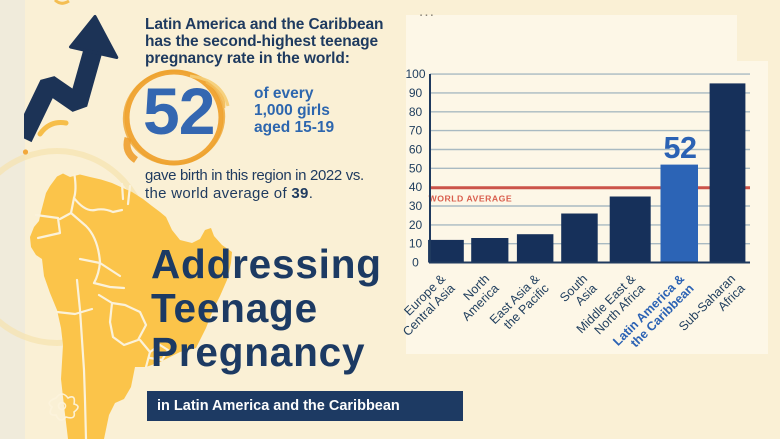 The height and width of the screenshot is (439, 780). What do you see at coordinates (471, 198) in the screenshot?
I see `svg-text: WORLD AVERAGE` at bounding box center [471, 198].